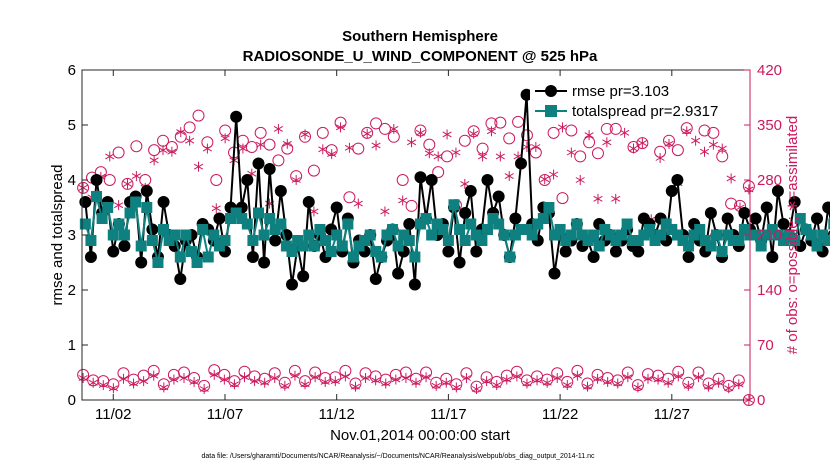 This screenshot has height=470, width=830. I want to click on y-tick-label: 3, so click(72, 235).